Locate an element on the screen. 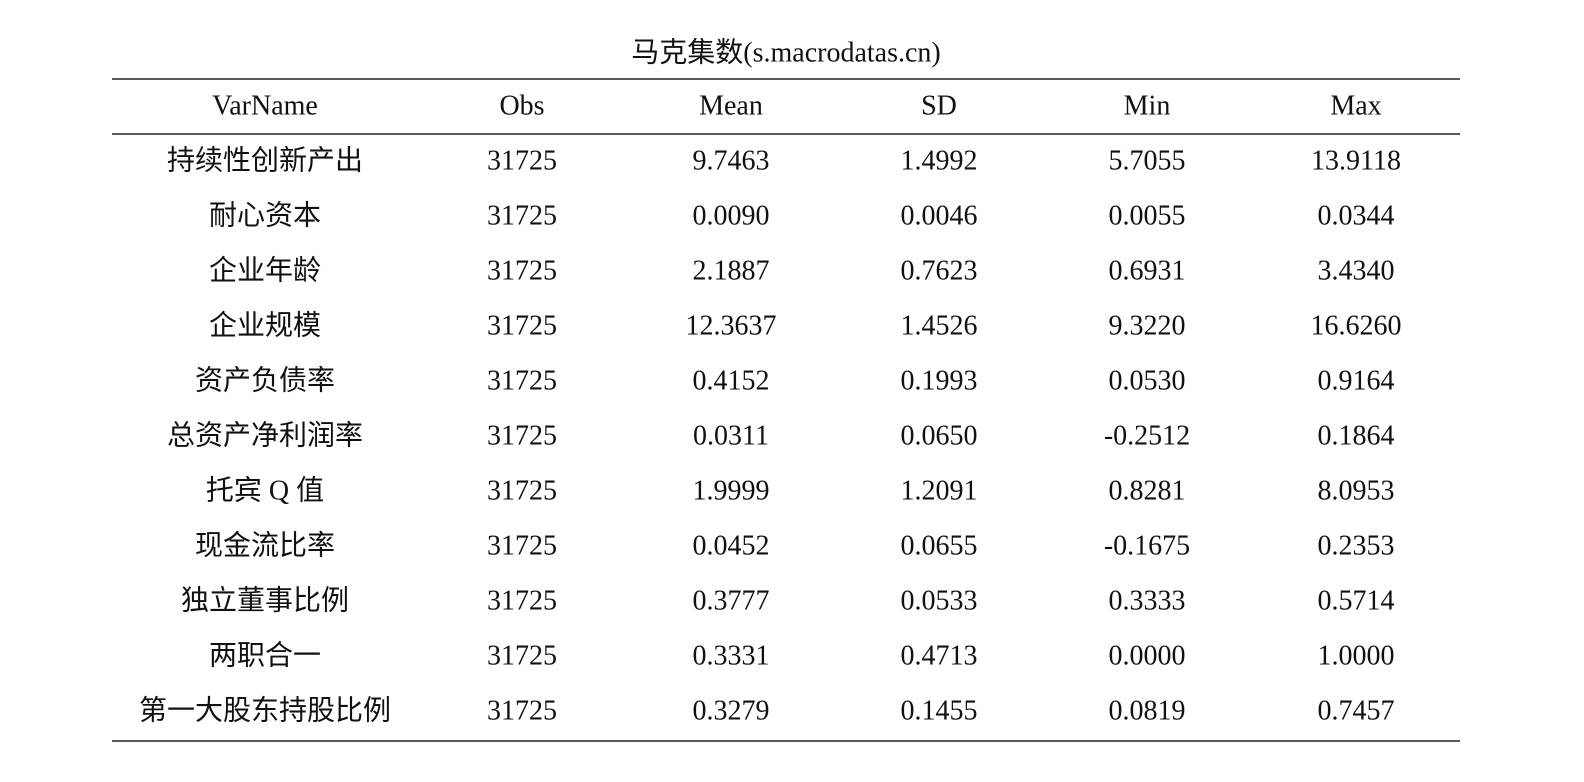 The width and height of the screenshot is (1584, 782). cell: 0.3331 is located at coordinates (731, 655).